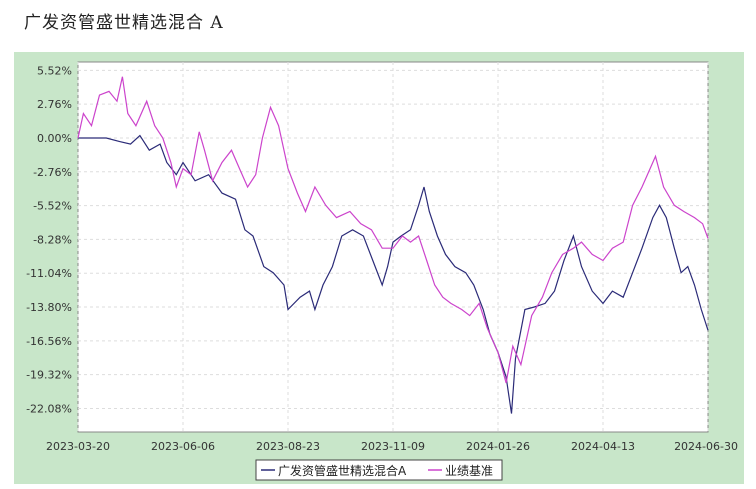  What do you see at coordinates (54, 138) in the screenshot?
I see `y-tick-label: 0.00%` at bounding box center [54, 138].